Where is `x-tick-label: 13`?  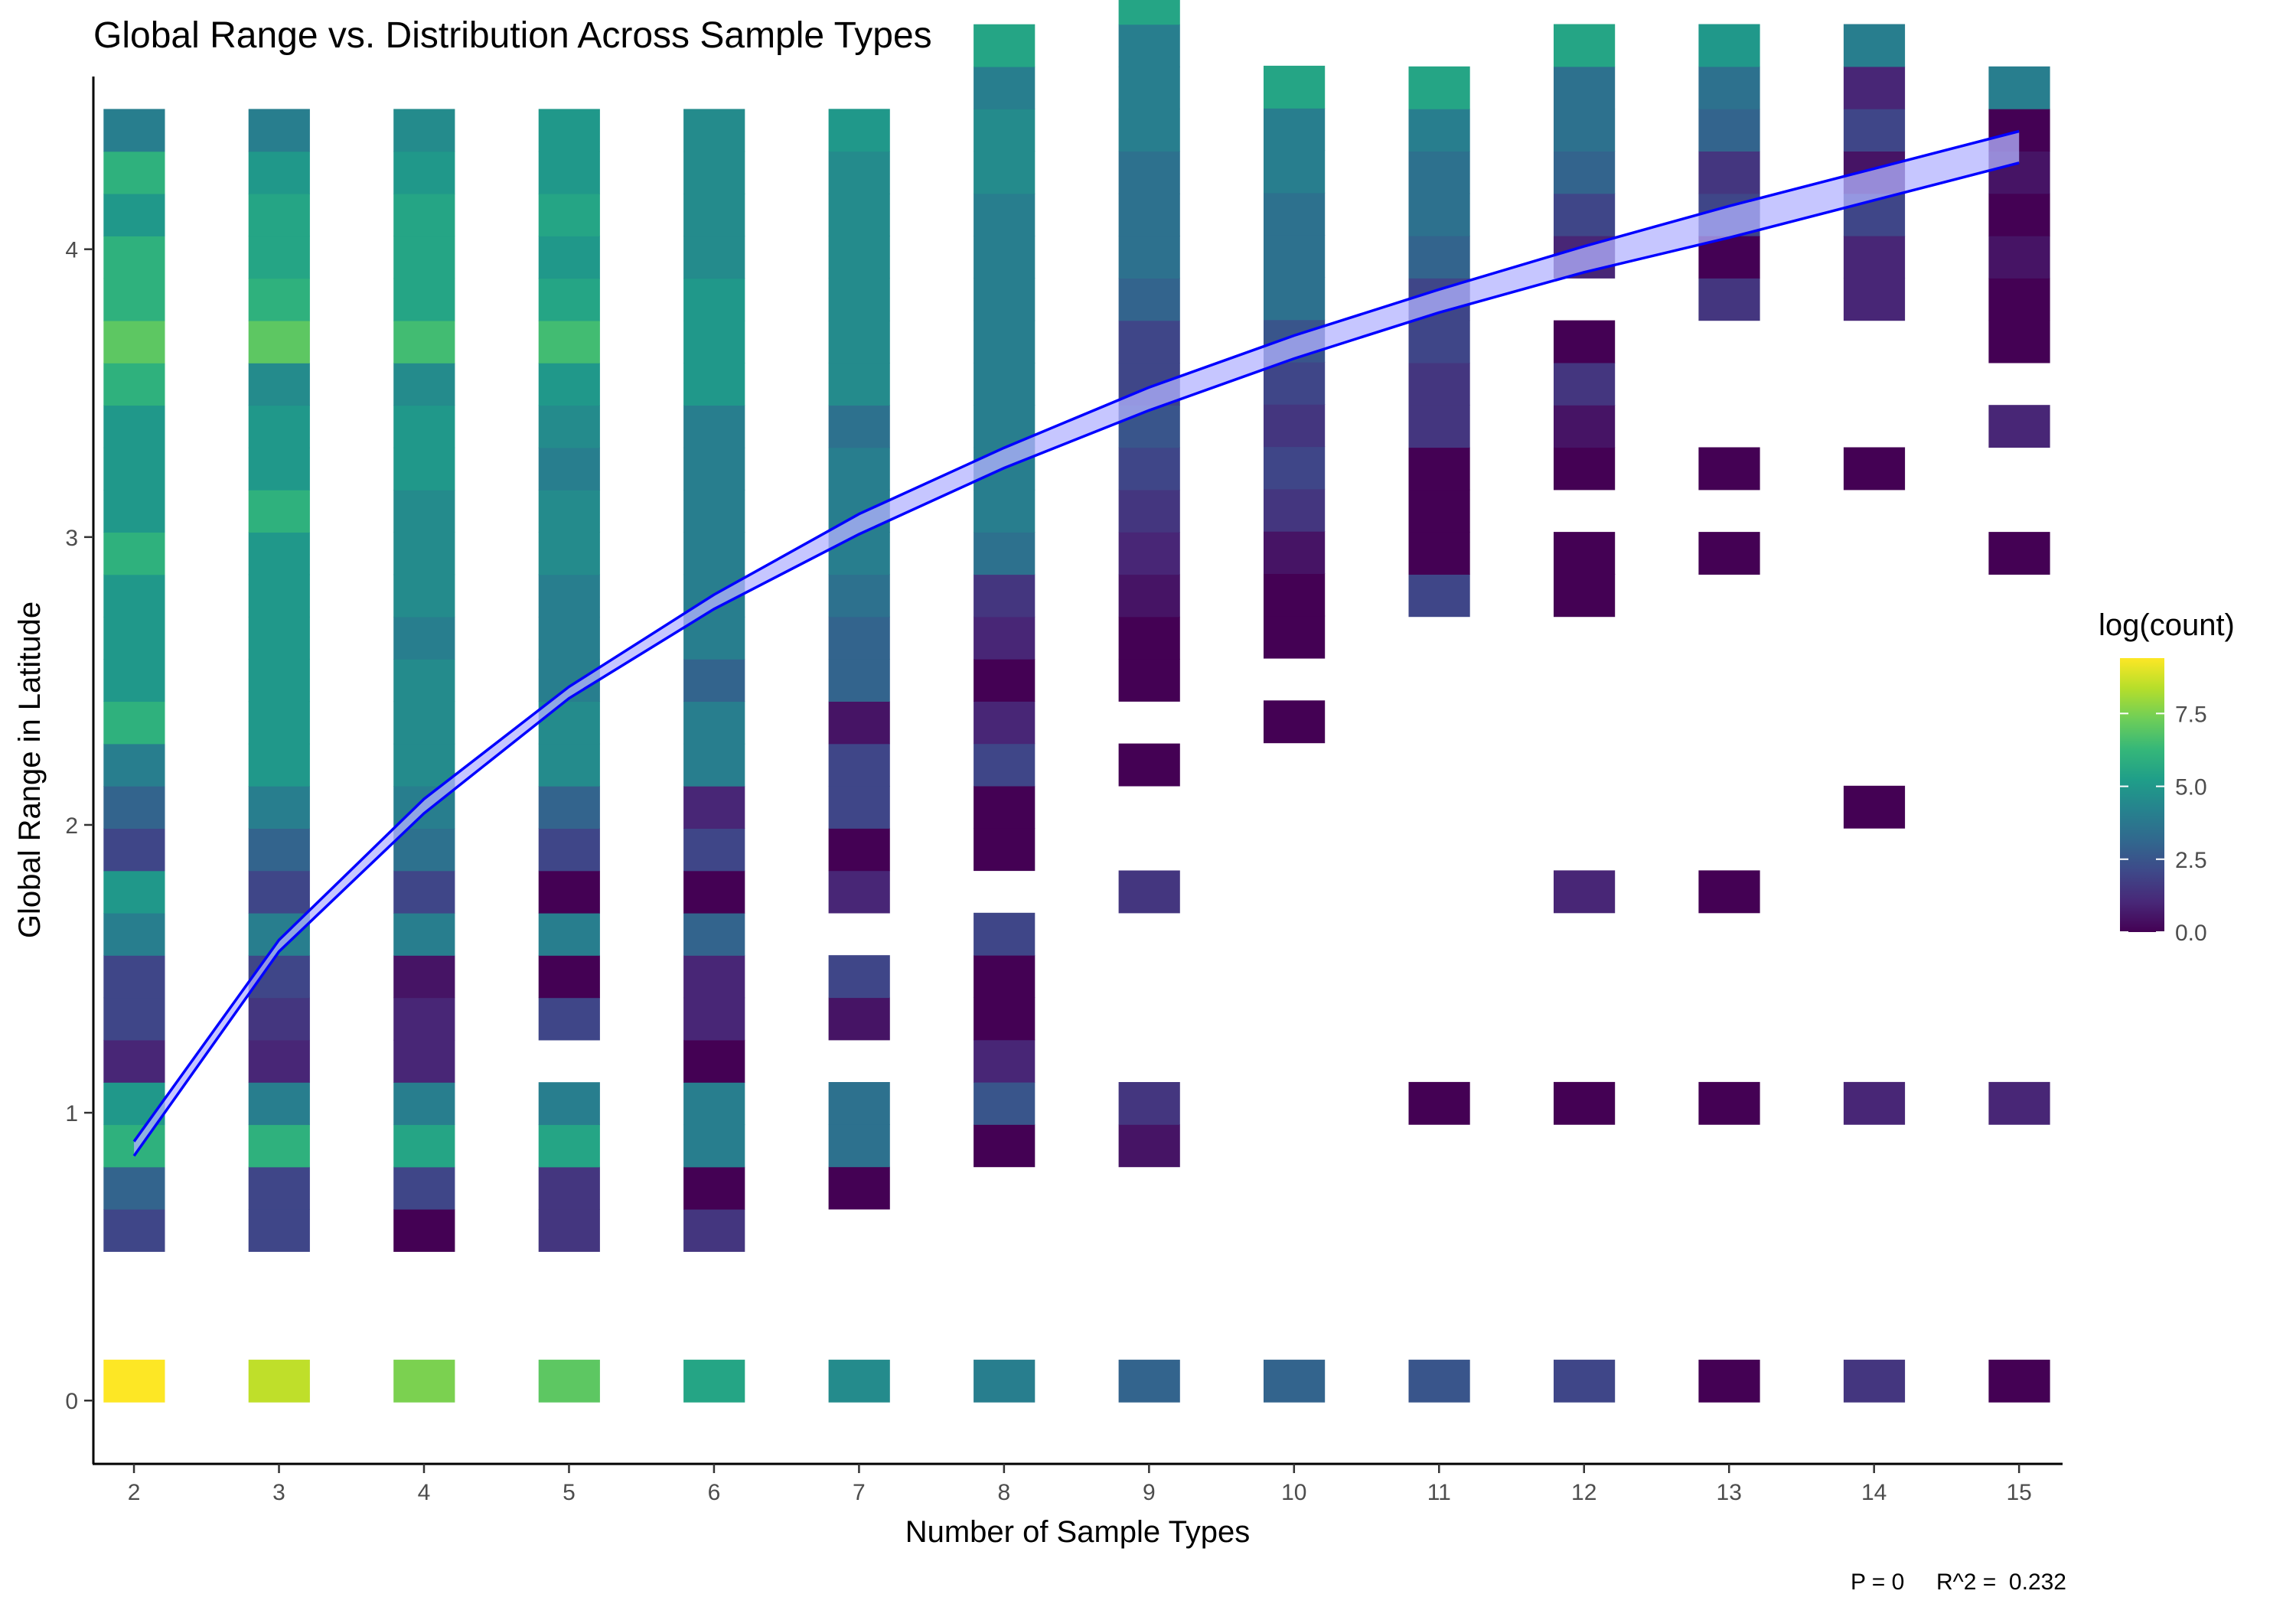 x-tick-label: 13 is located at coordinates (1729, 1492).